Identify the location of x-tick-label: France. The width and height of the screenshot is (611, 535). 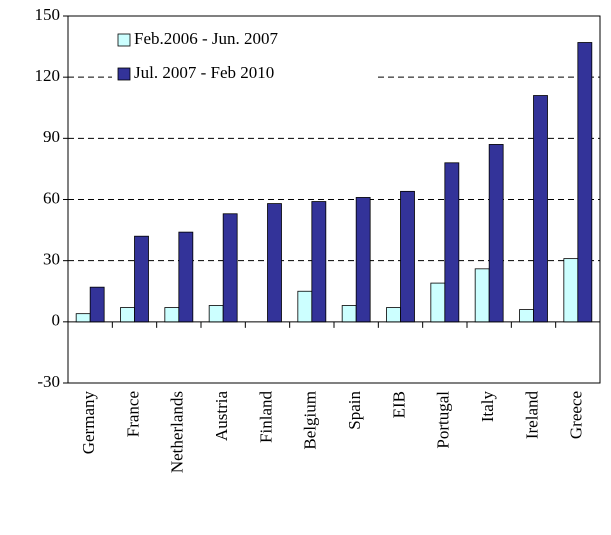
(132, 414).